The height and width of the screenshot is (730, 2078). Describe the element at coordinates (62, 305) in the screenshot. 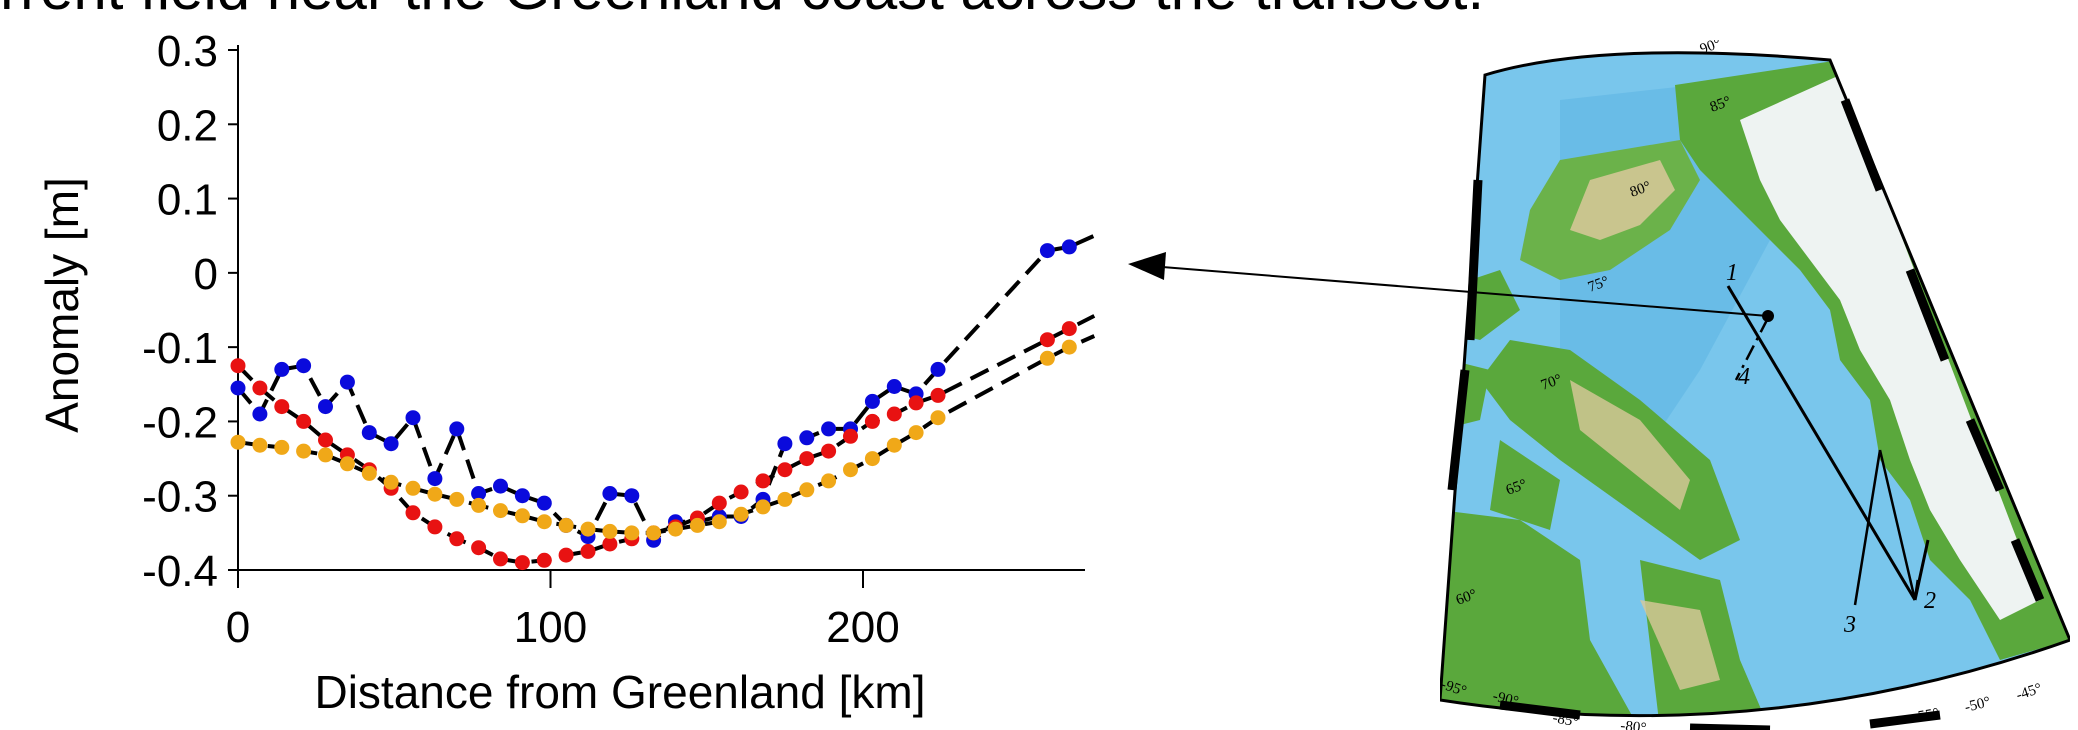

I see `y-axis-label: Anomaly [m]` at that location.